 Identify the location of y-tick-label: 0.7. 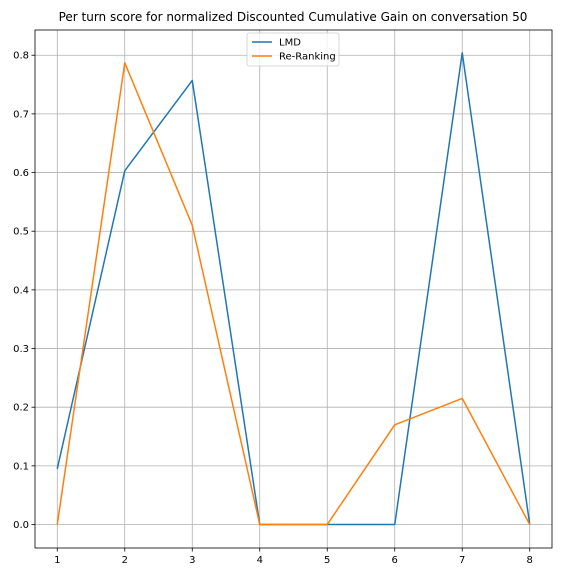
(21, 114).